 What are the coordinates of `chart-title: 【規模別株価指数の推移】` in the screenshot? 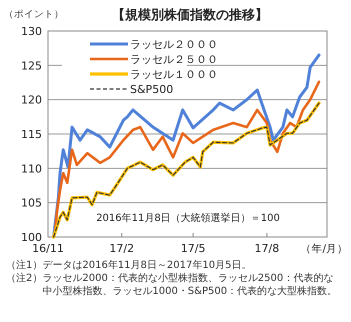 It's located at (190, 15).